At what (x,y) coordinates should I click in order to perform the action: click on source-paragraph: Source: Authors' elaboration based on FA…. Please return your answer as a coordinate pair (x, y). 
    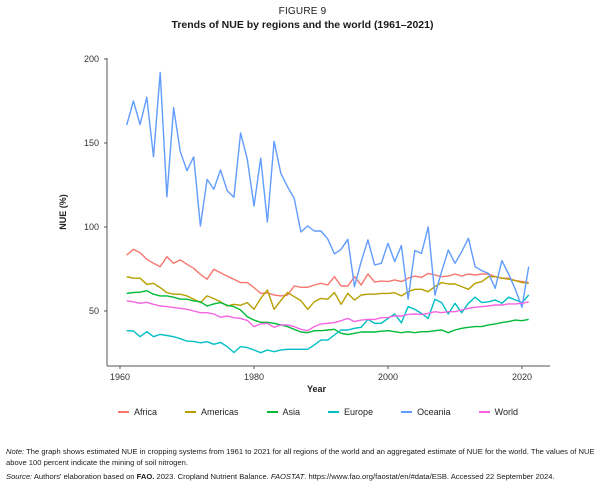
    Looking at the image, I should click on (303, 476).